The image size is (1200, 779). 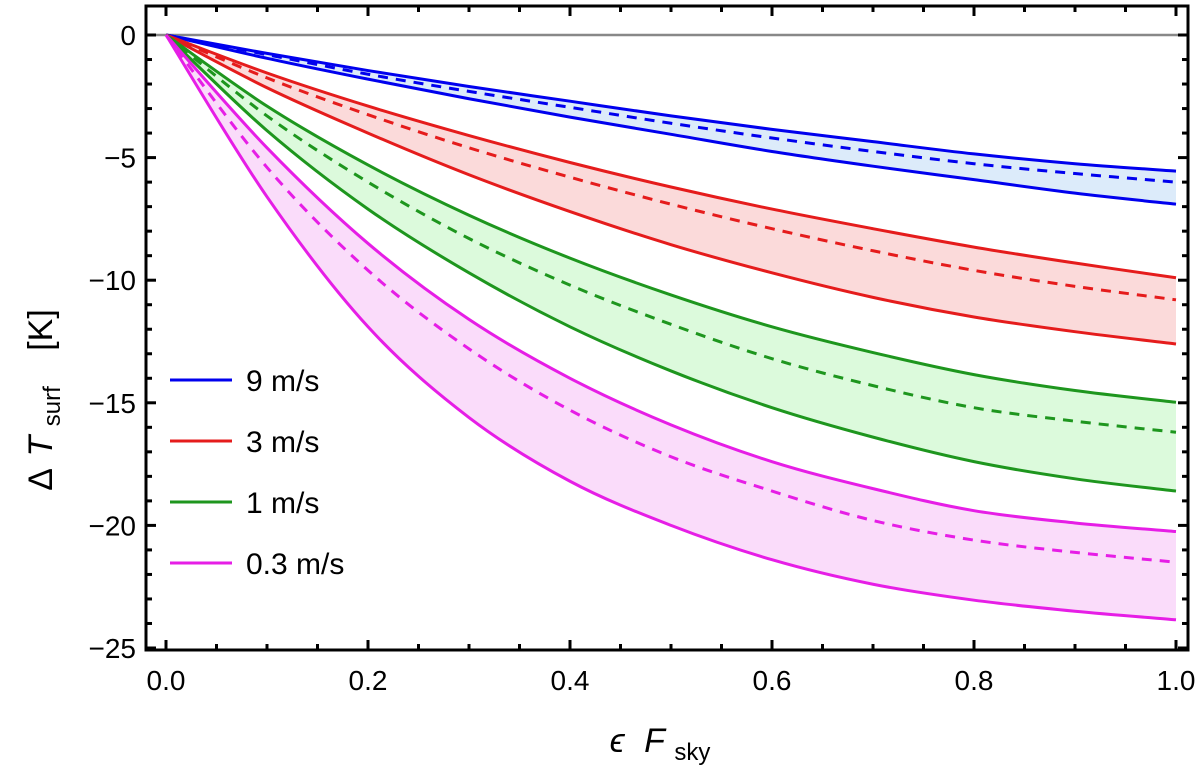 What do you see at coordinates (282, 381) in the screenshot?
I see `legend-label-0: 9 m/s` at bounding box center [282, 381].